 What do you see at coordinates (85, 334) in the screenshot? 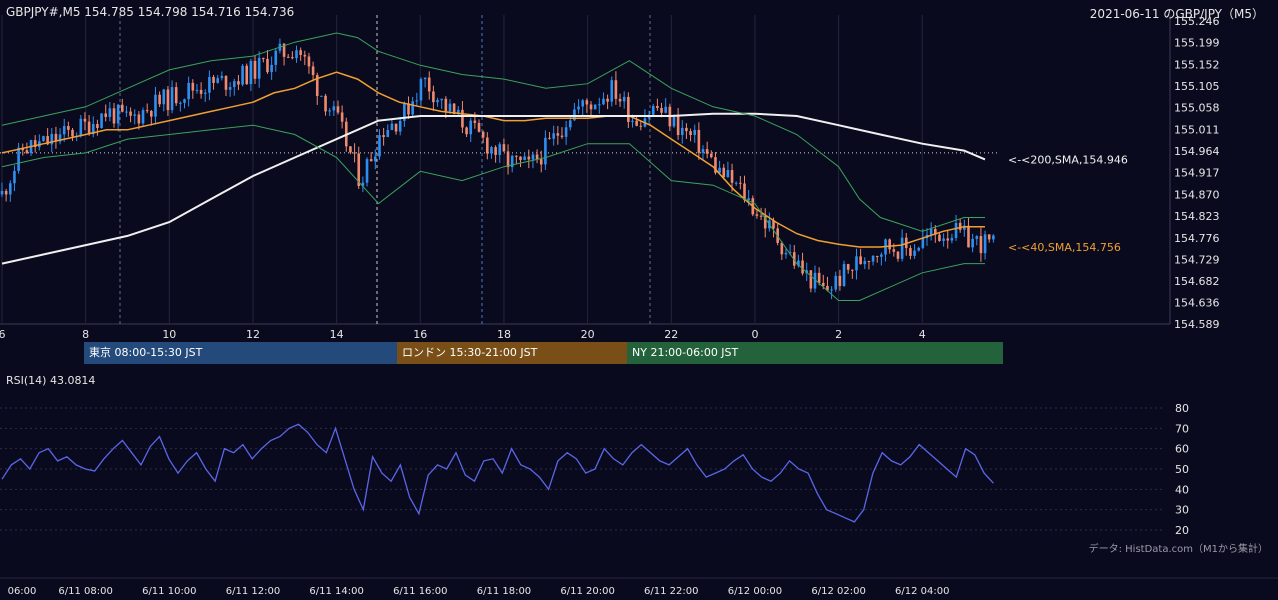
I see `main-x-tick-label: 8` at bounding box center [85, 334].